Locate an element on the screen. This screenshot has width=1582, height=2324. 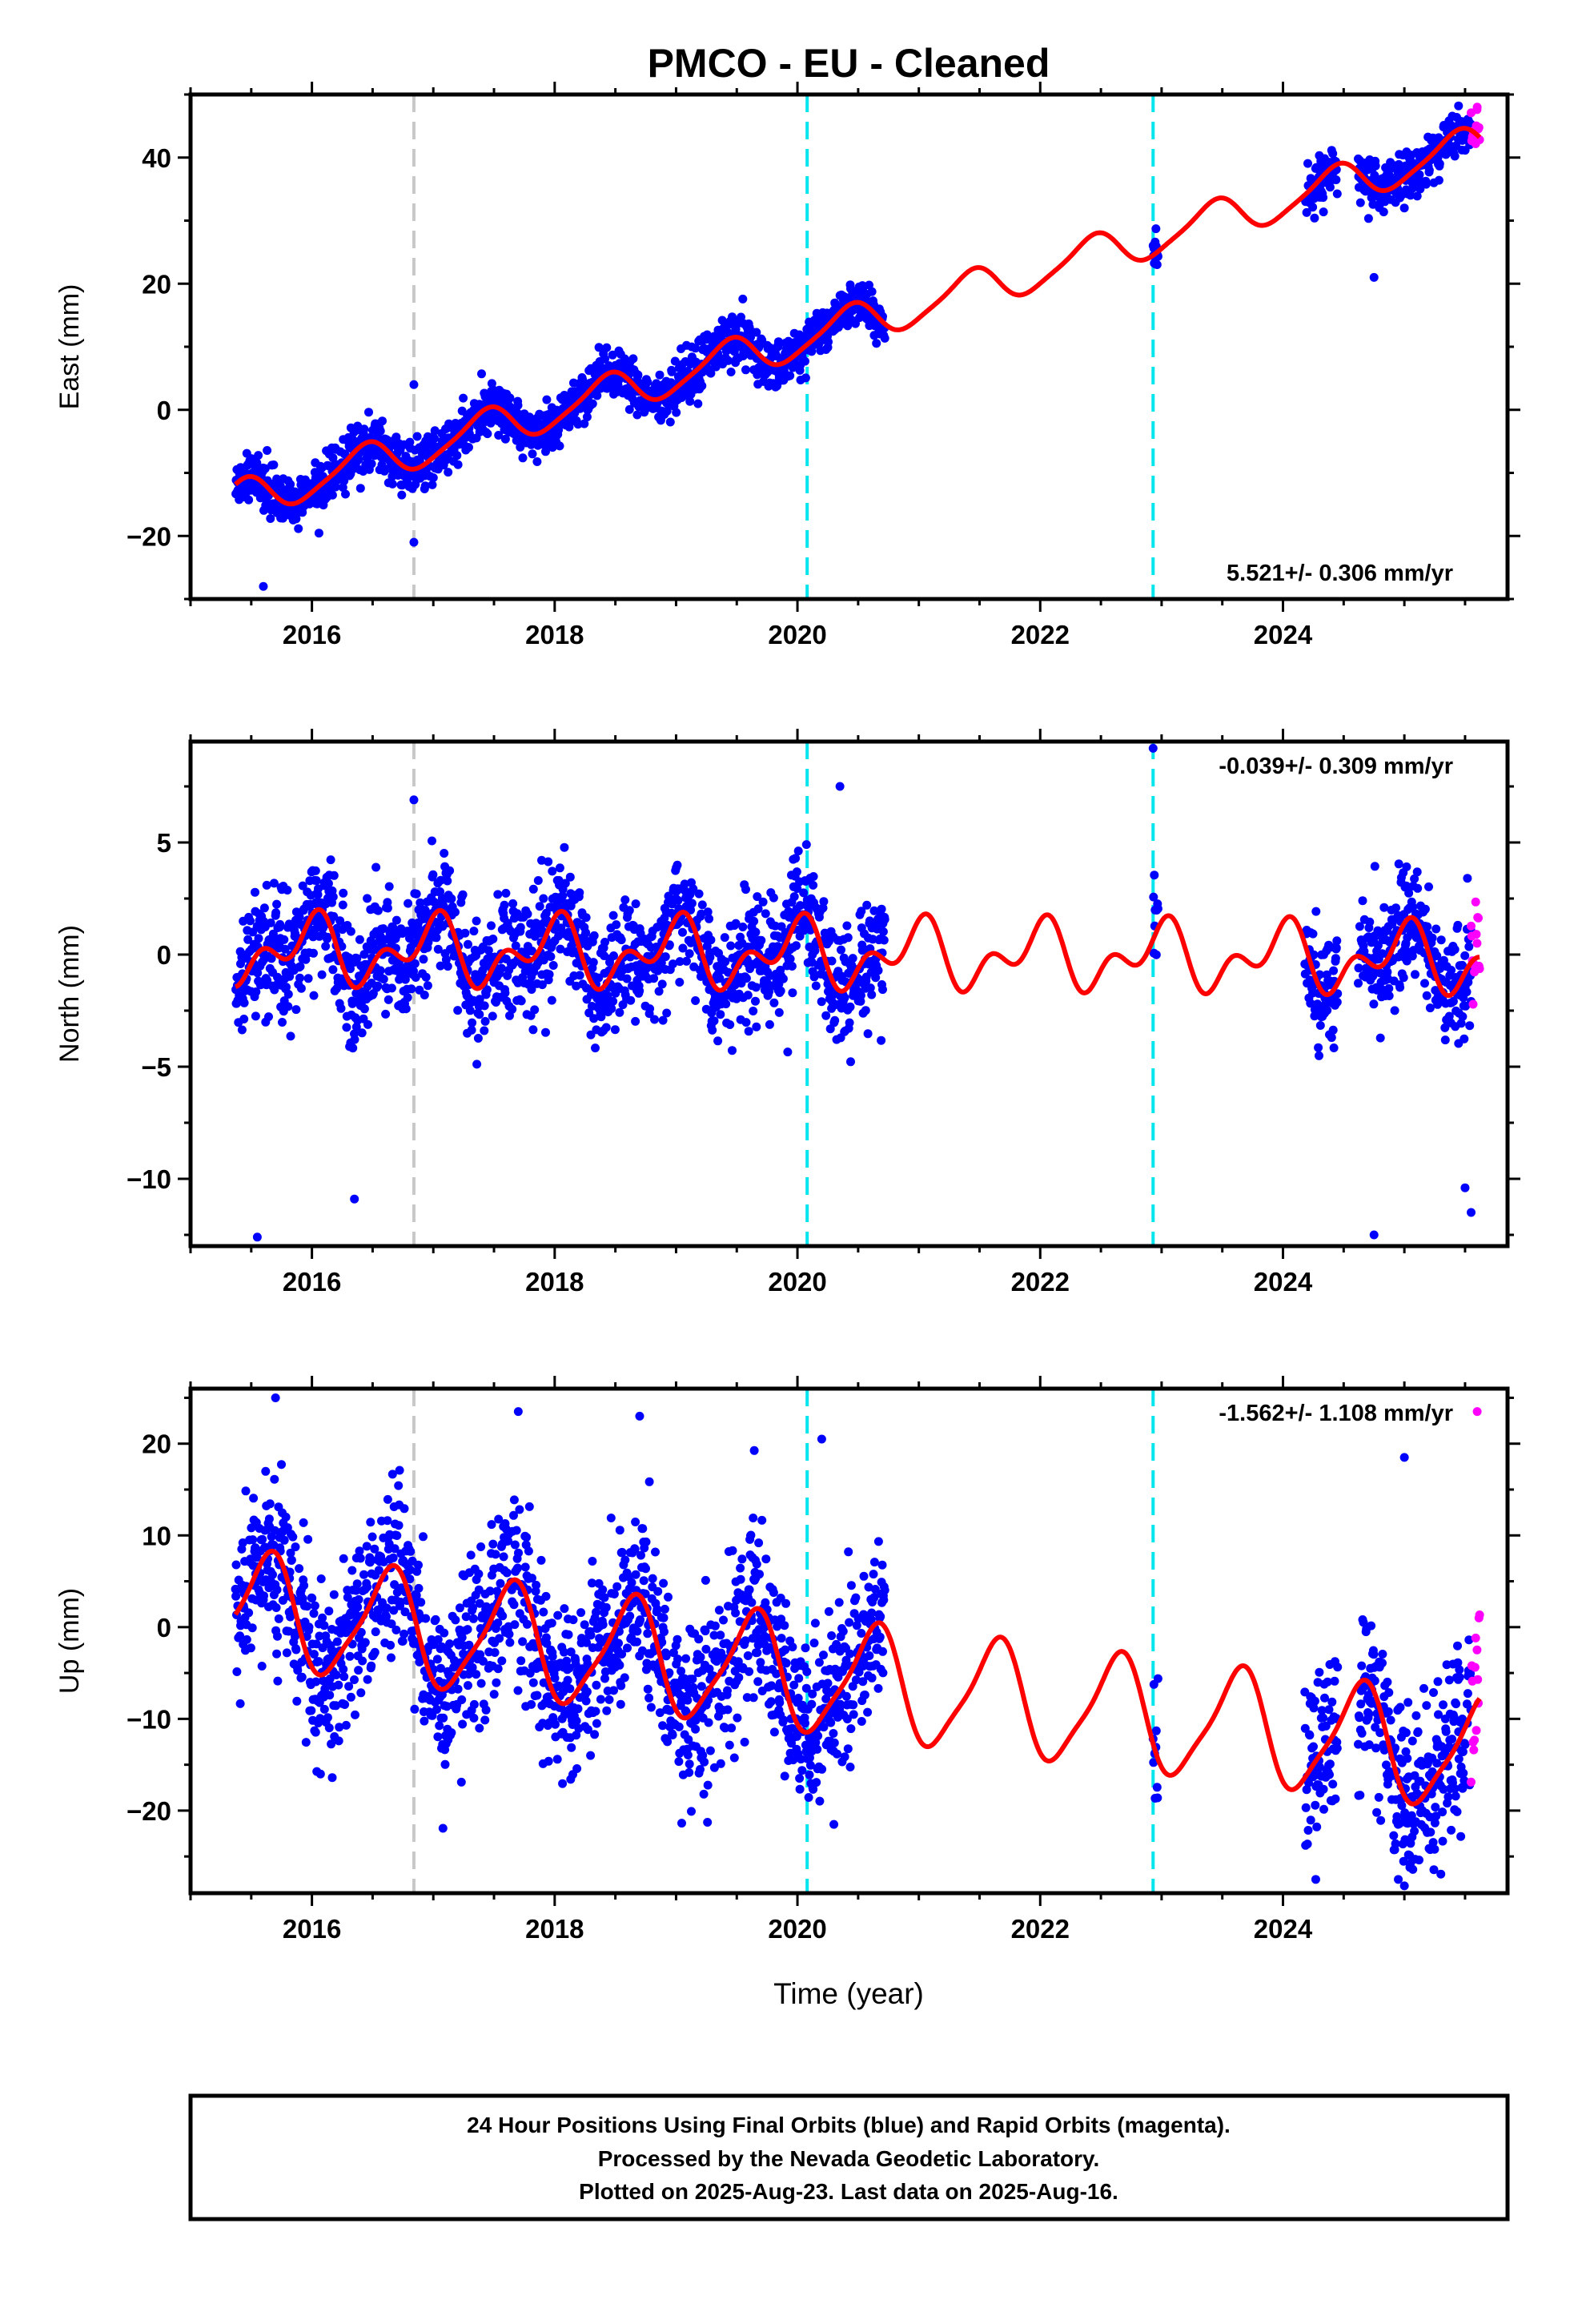
north-x-tick-label: 2022 is located at coordinates (1040, 1282).